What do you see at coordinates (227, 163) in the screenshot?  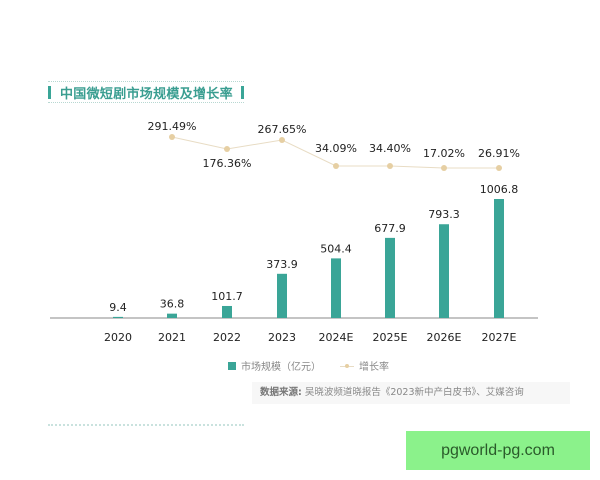 I see `growth-value-label: 176.36%` at bounding box center [227, 163].